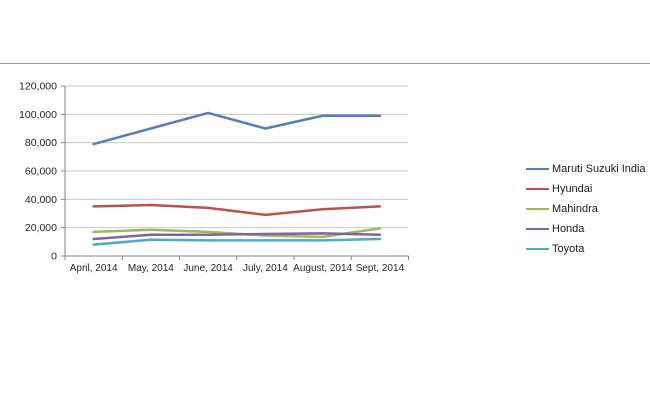 The width and height of the screenshot is (650, 420). I want to click on x-axis-label: April, 2014, so click(94, 268).